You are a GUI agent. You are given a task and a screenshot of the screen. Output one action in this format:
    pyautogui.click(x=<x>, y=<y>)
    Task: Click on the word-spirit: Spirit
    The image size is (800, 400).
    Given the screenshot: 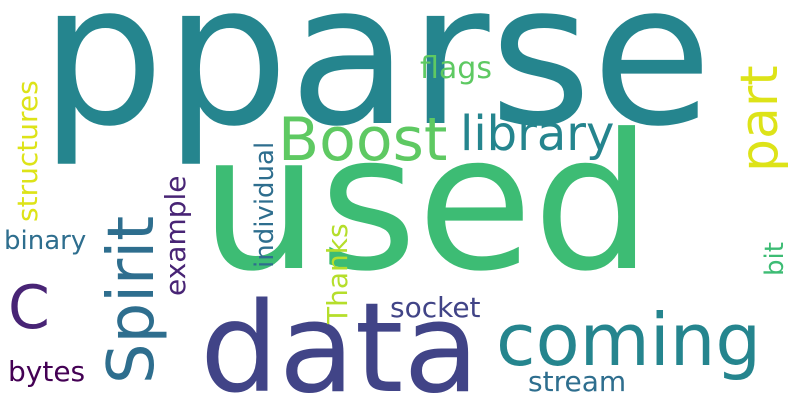 What is the action you would take?
    pyautogui.click(x=132, y=299)
    